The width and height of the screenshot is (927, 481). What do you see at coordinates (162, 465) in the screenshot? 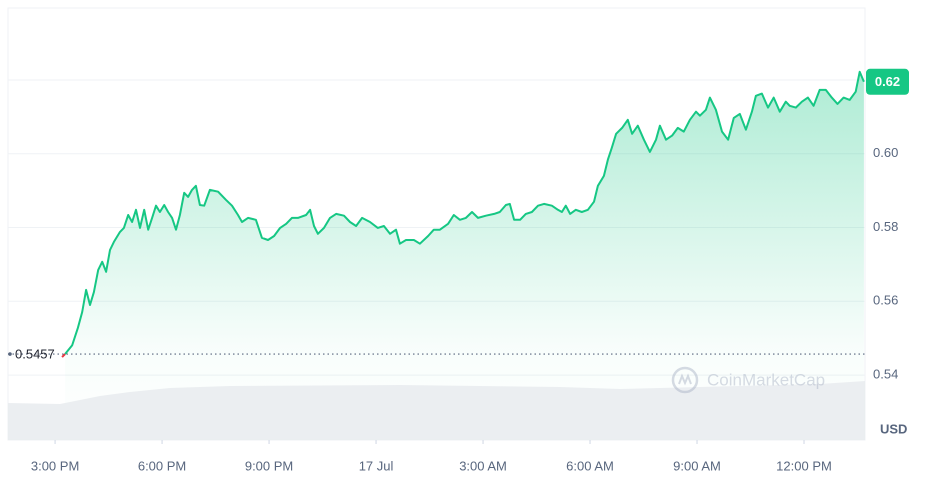
I see `x-tick-label: 6:00 PM` at bounding box center [162, 465].